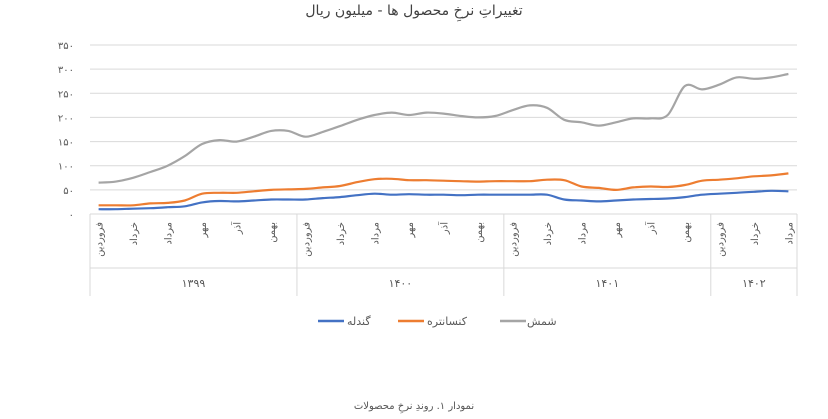  I want to click on x-year-label: ۱۳۹۹, so click(194, 283).